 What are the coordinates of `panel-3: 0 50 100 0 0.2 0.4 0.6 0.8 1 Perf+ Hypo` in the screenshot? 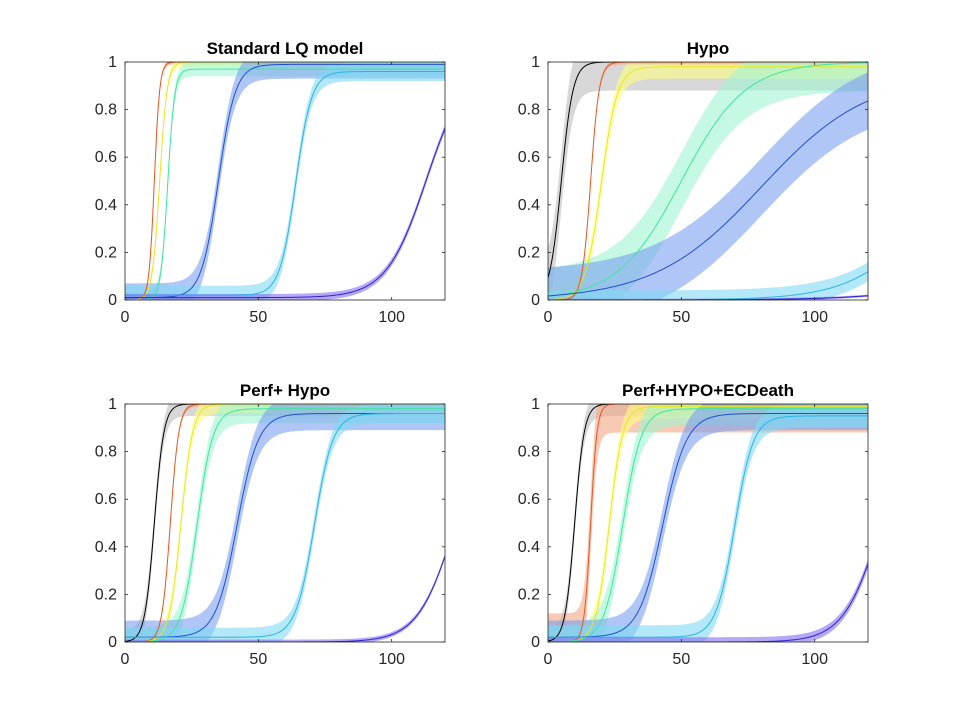 It's located at (270, 524).